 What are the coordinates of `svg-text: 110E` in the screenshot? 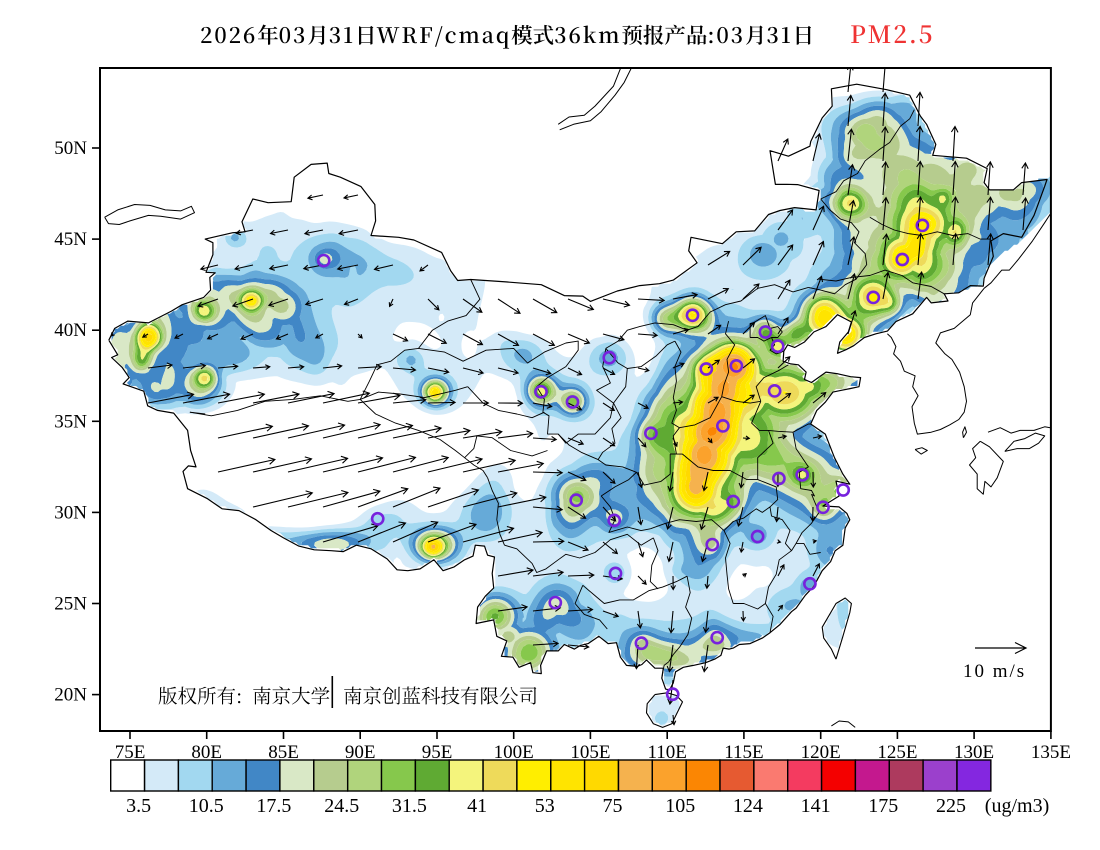 It's located at (666, 752).